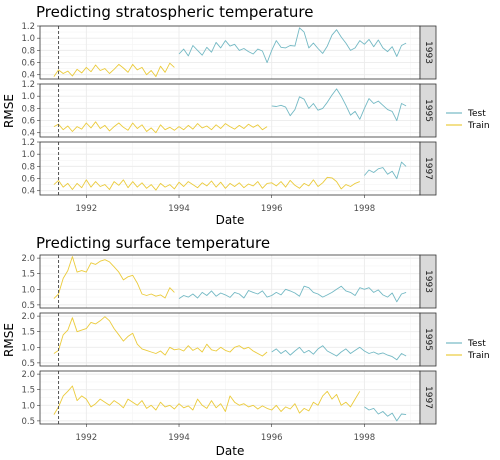 Image resolution: width=500 pixels, height=460 pixels. I want to click on facet-panel-1993: 0.4 0.6 0.8 1.0 1.2 1993, so click(229, 51).